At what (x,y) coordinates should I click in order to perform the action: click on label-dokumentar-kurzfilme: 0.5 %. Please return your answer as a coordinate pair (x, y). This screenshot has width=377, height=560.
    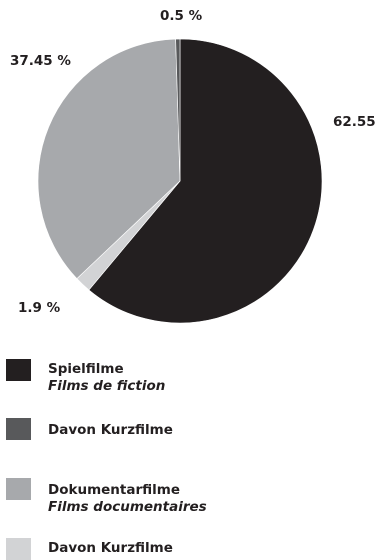
    Looking at the image, I should click on (181, 16).